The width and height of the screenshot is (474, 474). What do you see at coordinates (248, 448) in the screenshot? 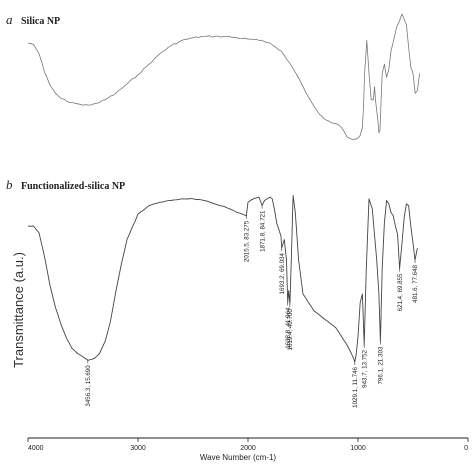
I see `x-tick-label: 2000` at bounding box center [248, 448].